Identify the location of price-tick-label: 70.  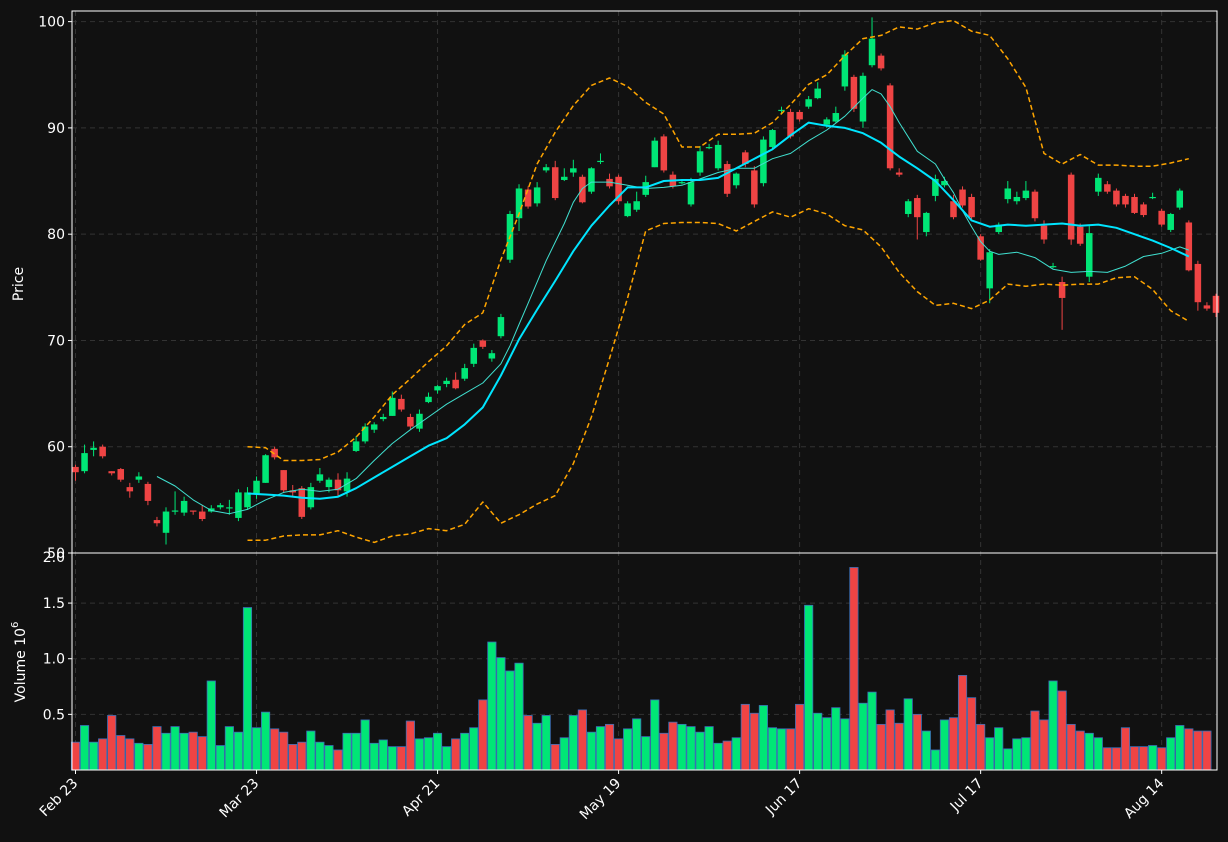
(56, 341).